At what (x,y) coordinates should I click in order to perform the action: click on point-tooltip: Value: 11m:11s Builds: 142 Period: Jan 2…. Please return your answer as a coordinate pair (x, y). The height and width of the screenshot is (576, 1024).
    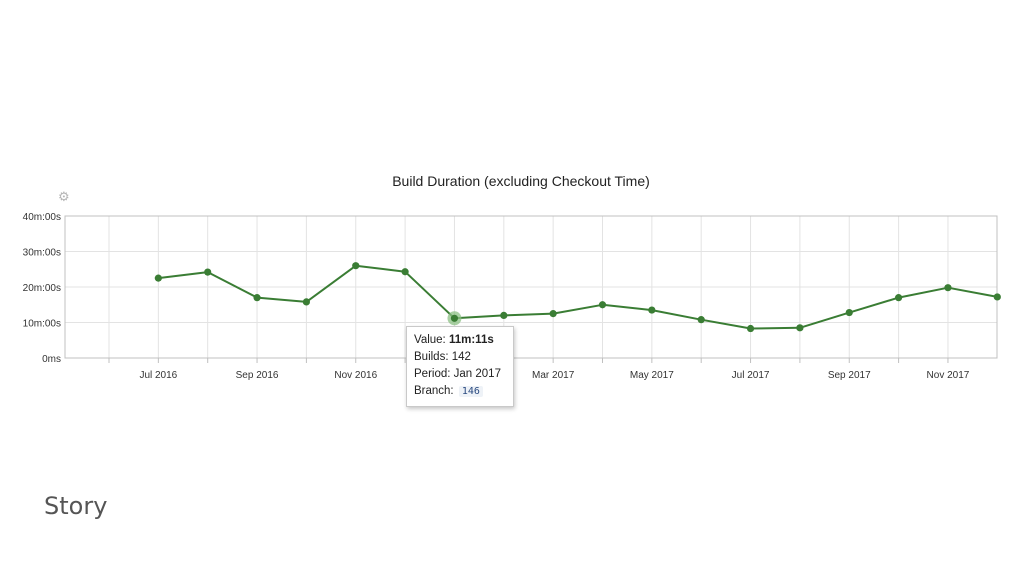
    Looking at the image, I should click on (460, 366).